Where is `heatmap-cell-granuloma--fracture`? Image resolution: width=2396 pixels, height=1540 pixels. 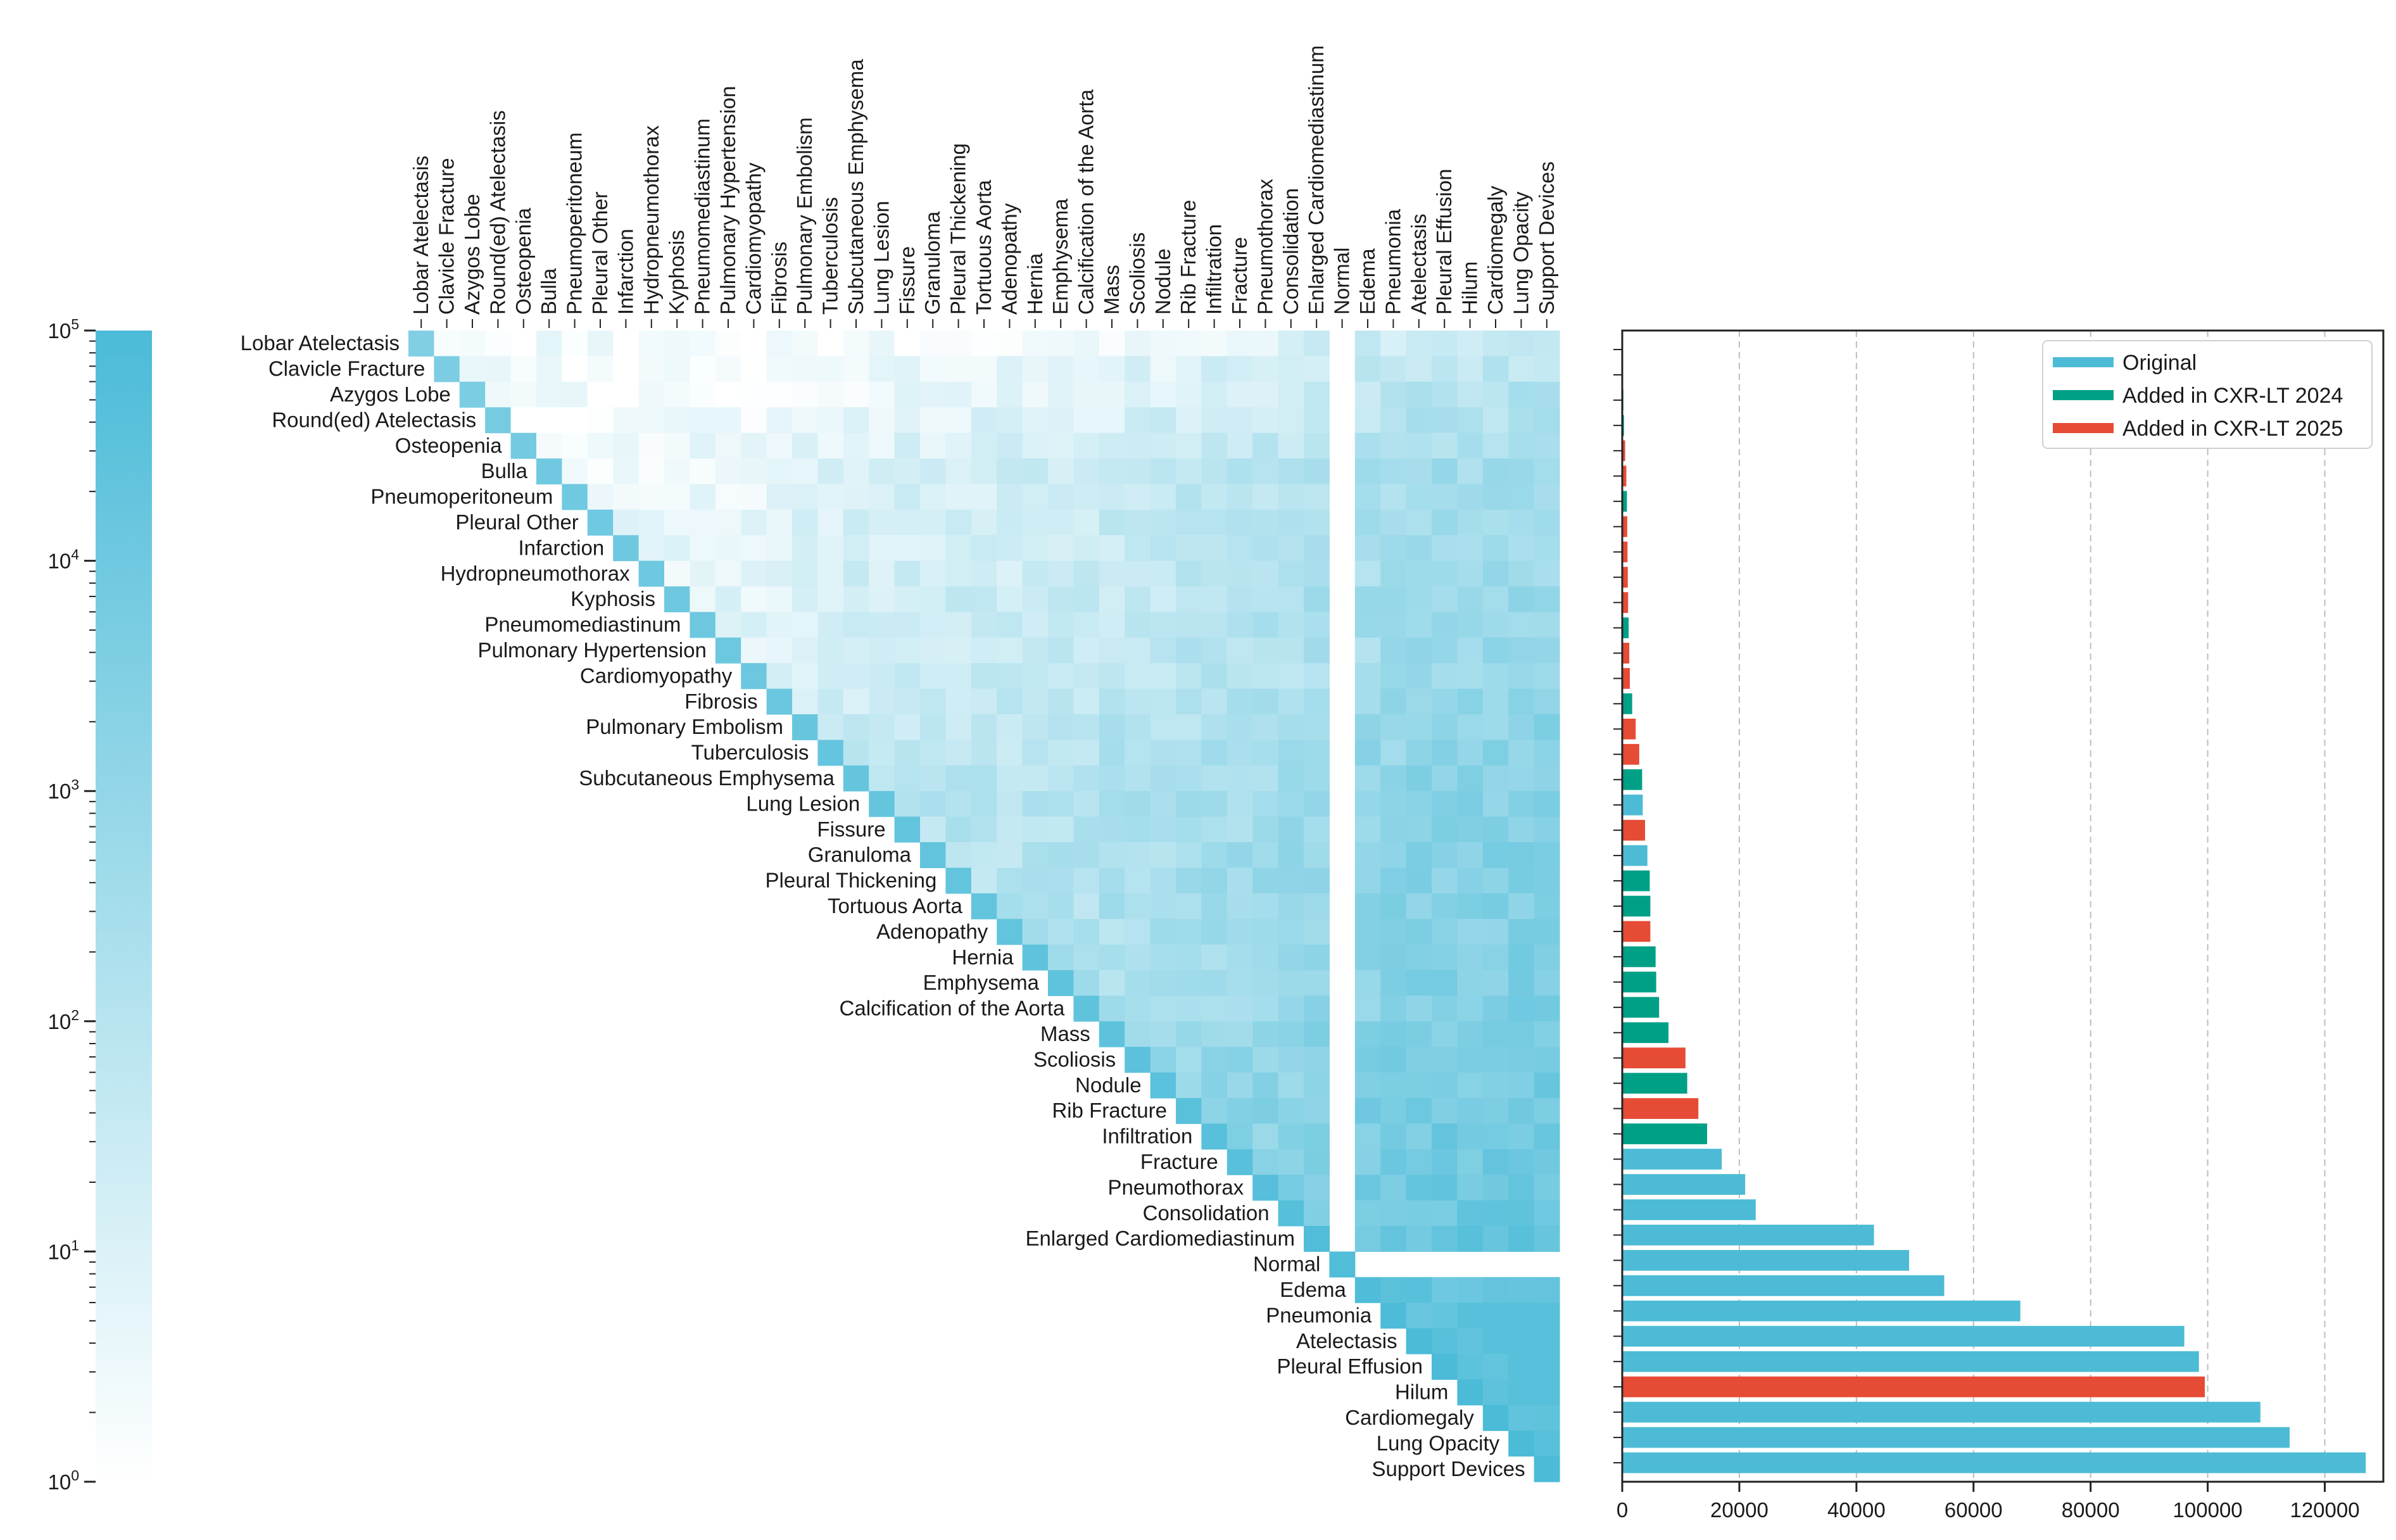
heatmap-cell-granuloma--fracture is located at coordinates (1239, 855).